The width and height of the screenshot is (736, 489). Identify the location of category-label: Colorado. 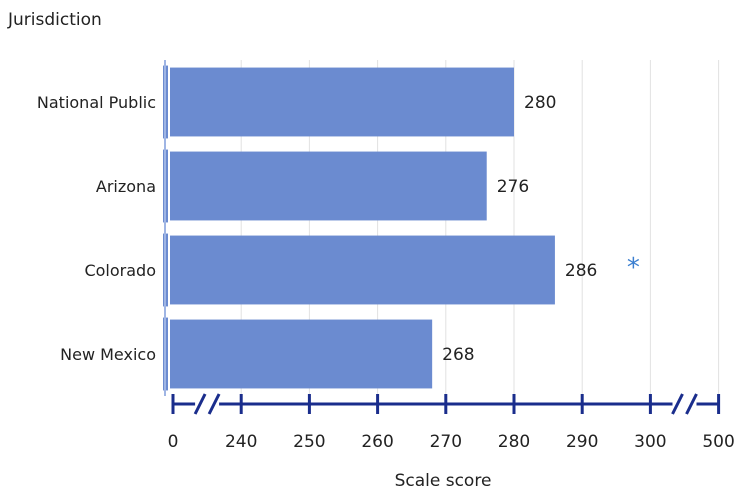
(120, 270).